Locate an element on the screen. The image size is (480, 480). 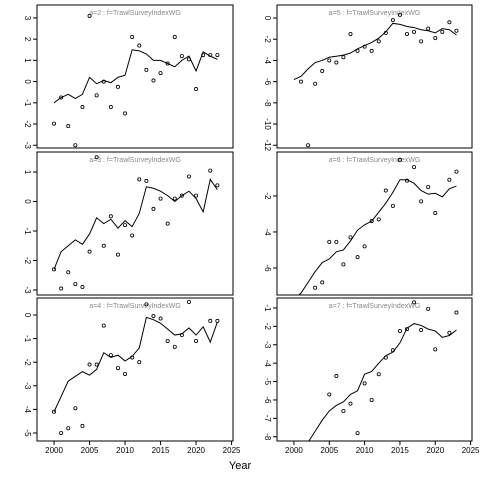
panel-title: a=6 : f=TrawlSurveyIndexWG is located at coordinates (375, 160).